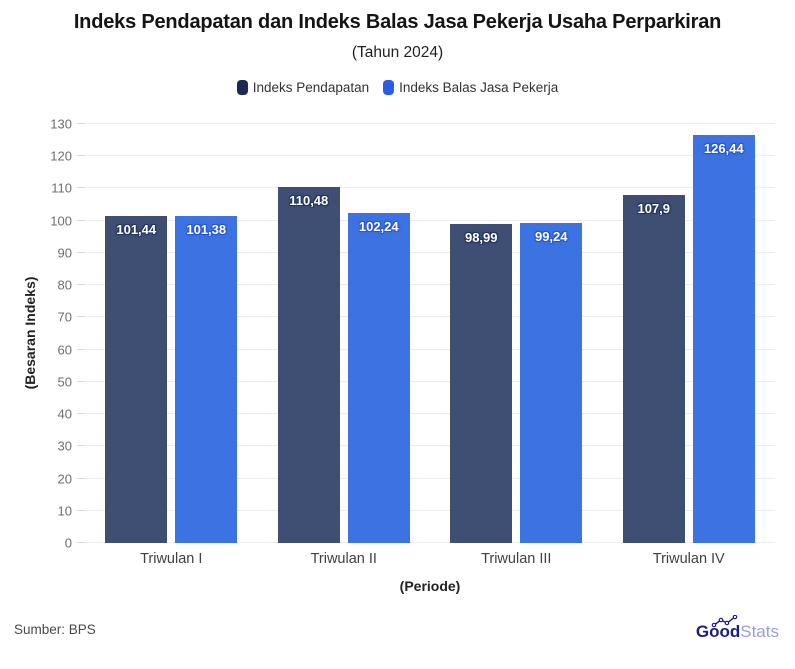 Image resolution: width=795 pixels, height=669 pixels. I want to click on legend-label: Indeks Balas Jasa Pekerja, so click(479, 87).